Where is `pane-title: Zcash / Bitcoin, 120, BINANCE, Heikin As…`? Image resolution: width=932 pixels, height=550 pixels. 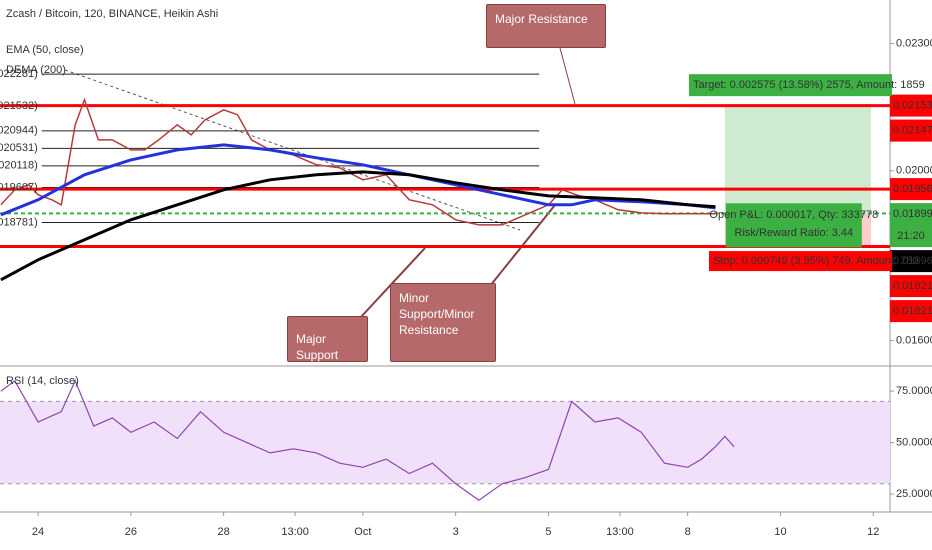
pane-title: Zcash / Bitcoin, 120, BINANCE, Heikin As… is located at coordinates (112, 14).